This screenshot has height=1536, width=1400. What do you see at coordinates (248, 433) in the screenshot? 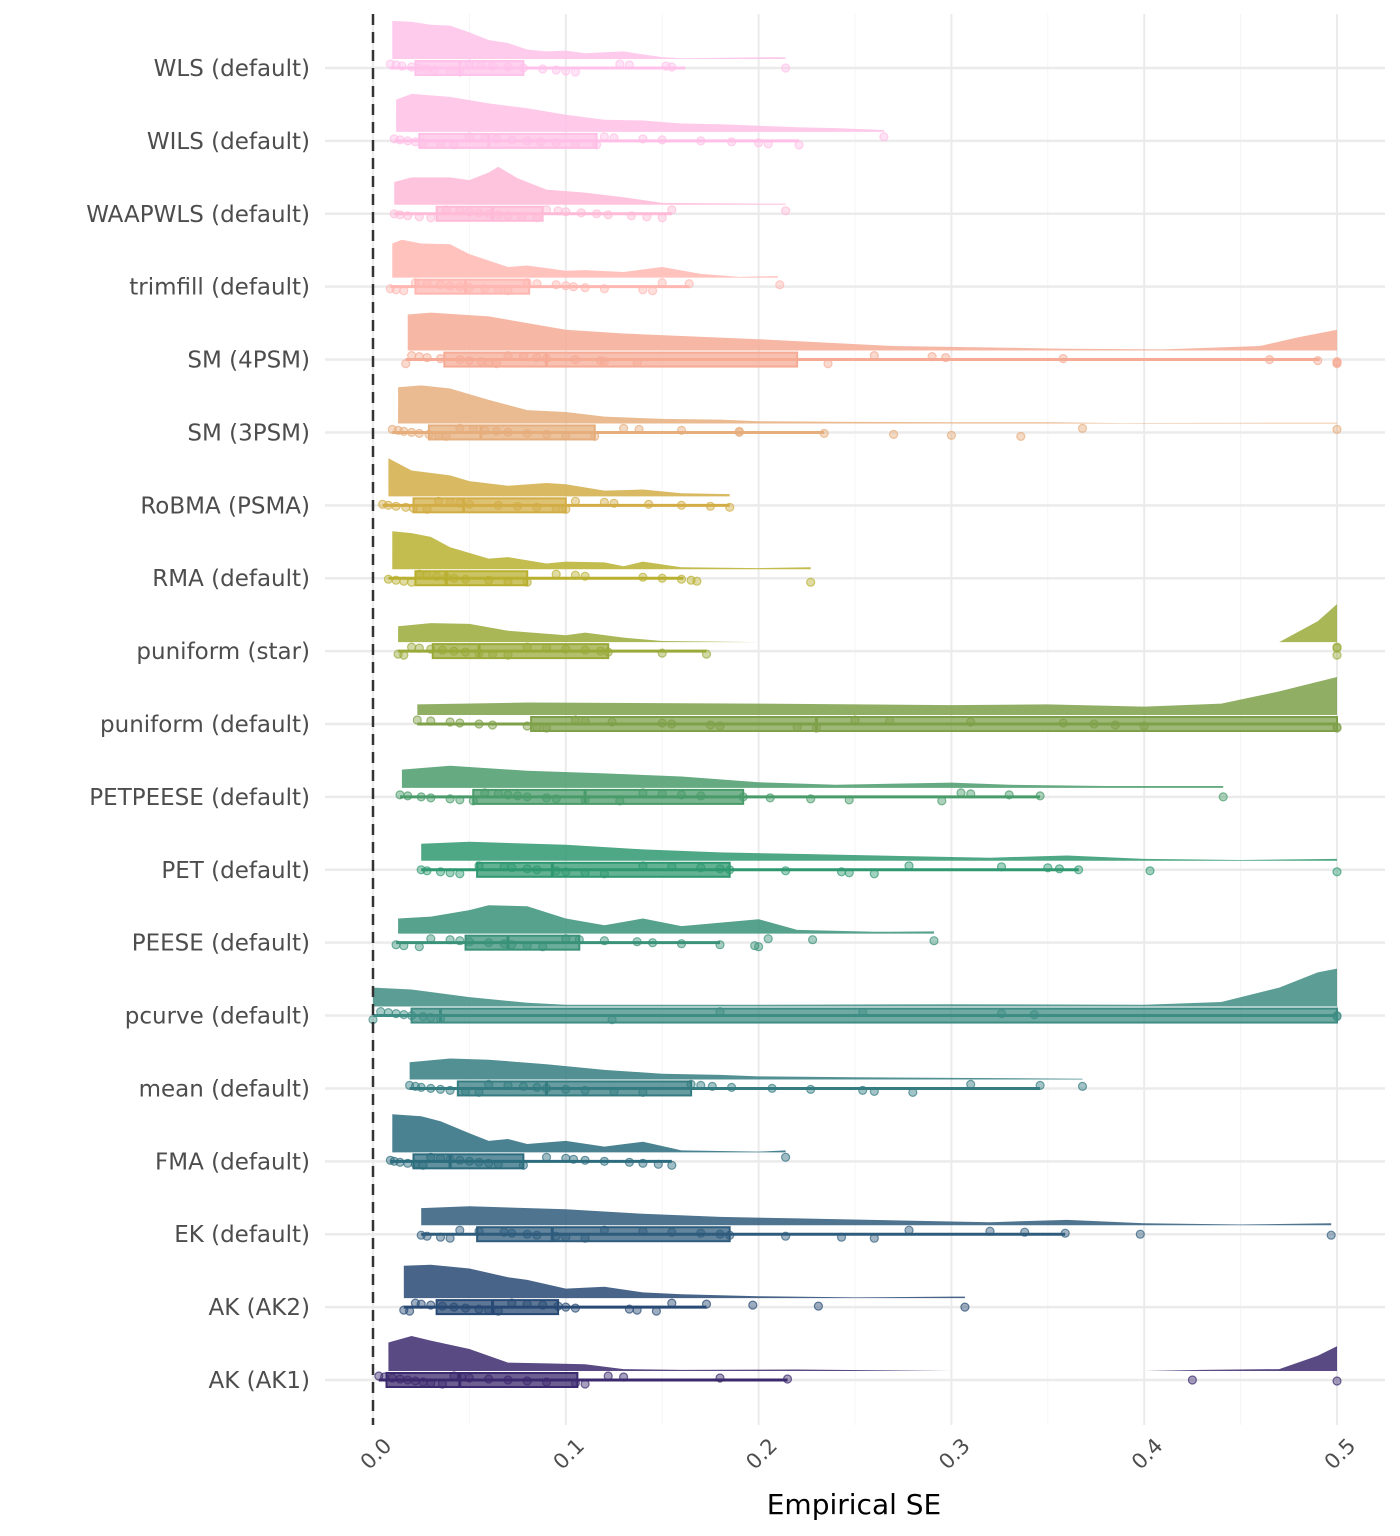
I see `y-axis-label: SM (3PSM)` at bounding box center [248, 433].